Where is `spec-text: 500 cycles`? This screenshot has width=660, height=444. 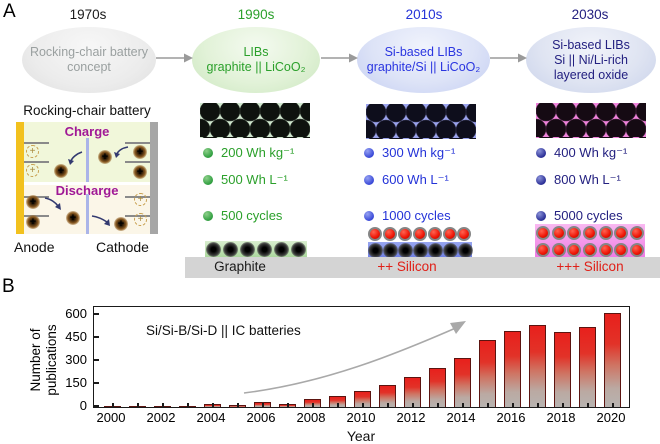 spec-text: 500 cycles is located at coordinates (252, 215).